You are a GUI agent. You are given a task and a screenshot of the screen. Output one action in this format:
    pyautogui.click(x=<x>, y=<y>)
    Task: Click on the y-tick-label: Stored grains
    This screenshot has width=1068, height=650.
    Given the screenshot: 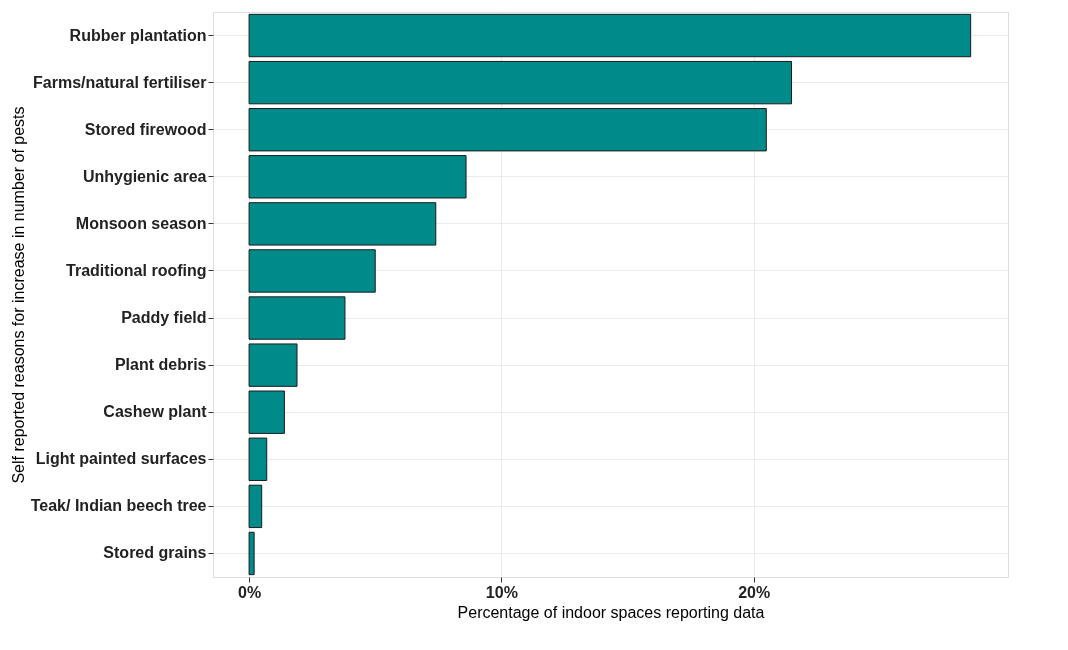 What is the action you would take?
    pyautogui.click(x=155, y=553)
    